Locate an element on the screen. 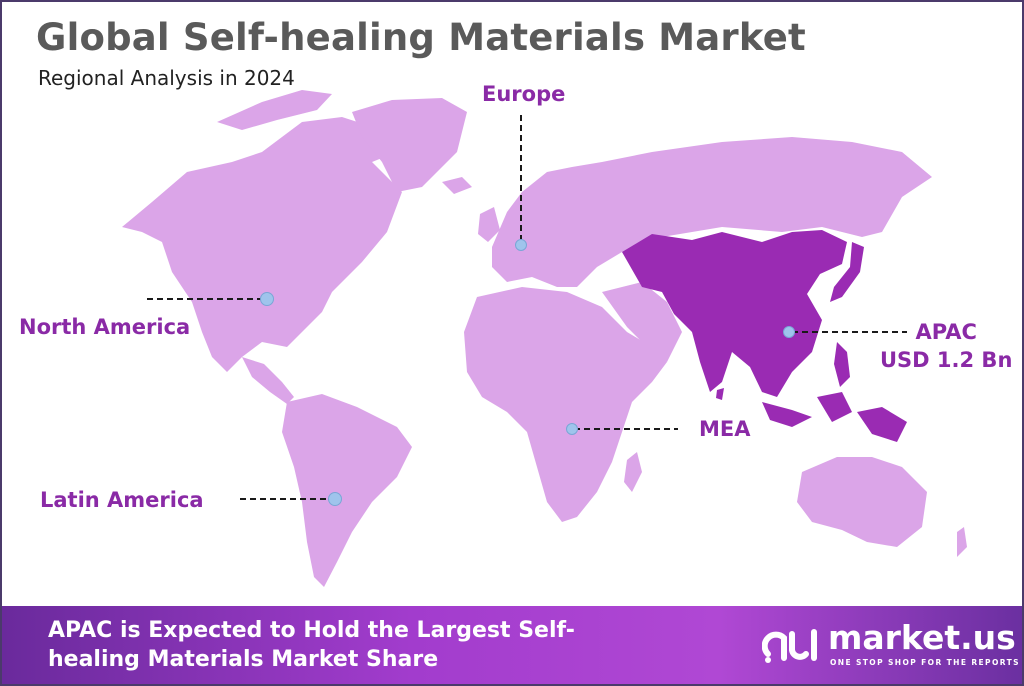  chart-subtitle: Regional Analysis in 2024 is located at coordinates (166, 78).